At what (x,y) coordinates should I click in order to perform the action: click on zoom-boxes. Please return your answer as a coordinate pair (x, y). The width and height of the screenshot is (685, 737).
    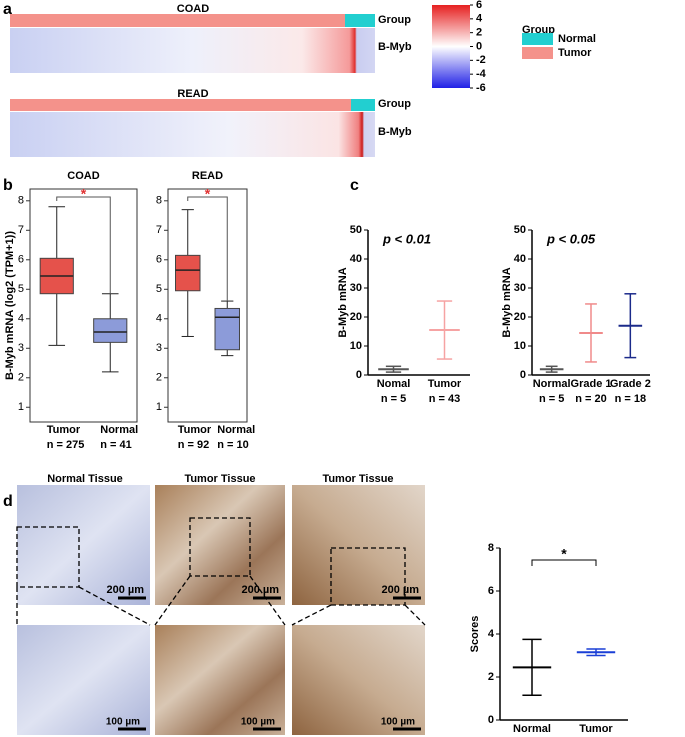
    Looking at the image, I should click on (221, 571).